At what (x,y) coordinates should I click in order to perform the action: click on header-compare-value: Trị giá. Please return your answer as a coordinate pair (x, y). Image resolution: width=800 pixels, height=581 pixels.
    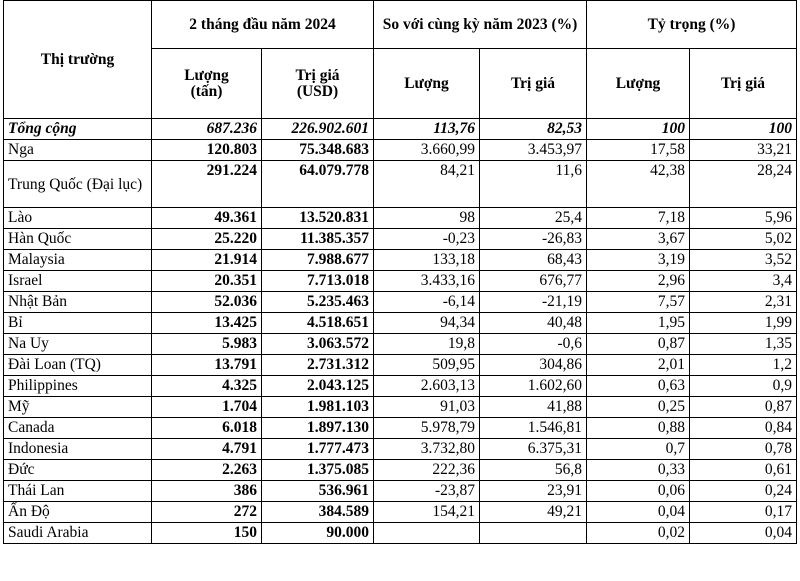
    Looking at the image, I should click on (533, 83).